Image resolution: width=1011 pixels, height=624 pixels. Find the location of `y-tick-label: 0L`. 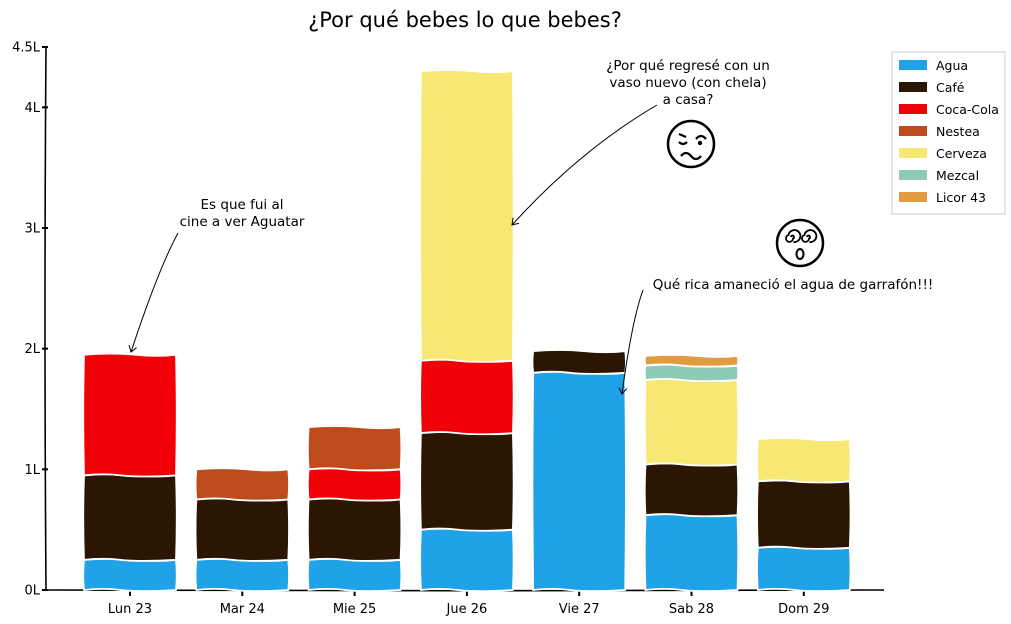

y-tick-label: 0L is located at coordinates (32, 591).